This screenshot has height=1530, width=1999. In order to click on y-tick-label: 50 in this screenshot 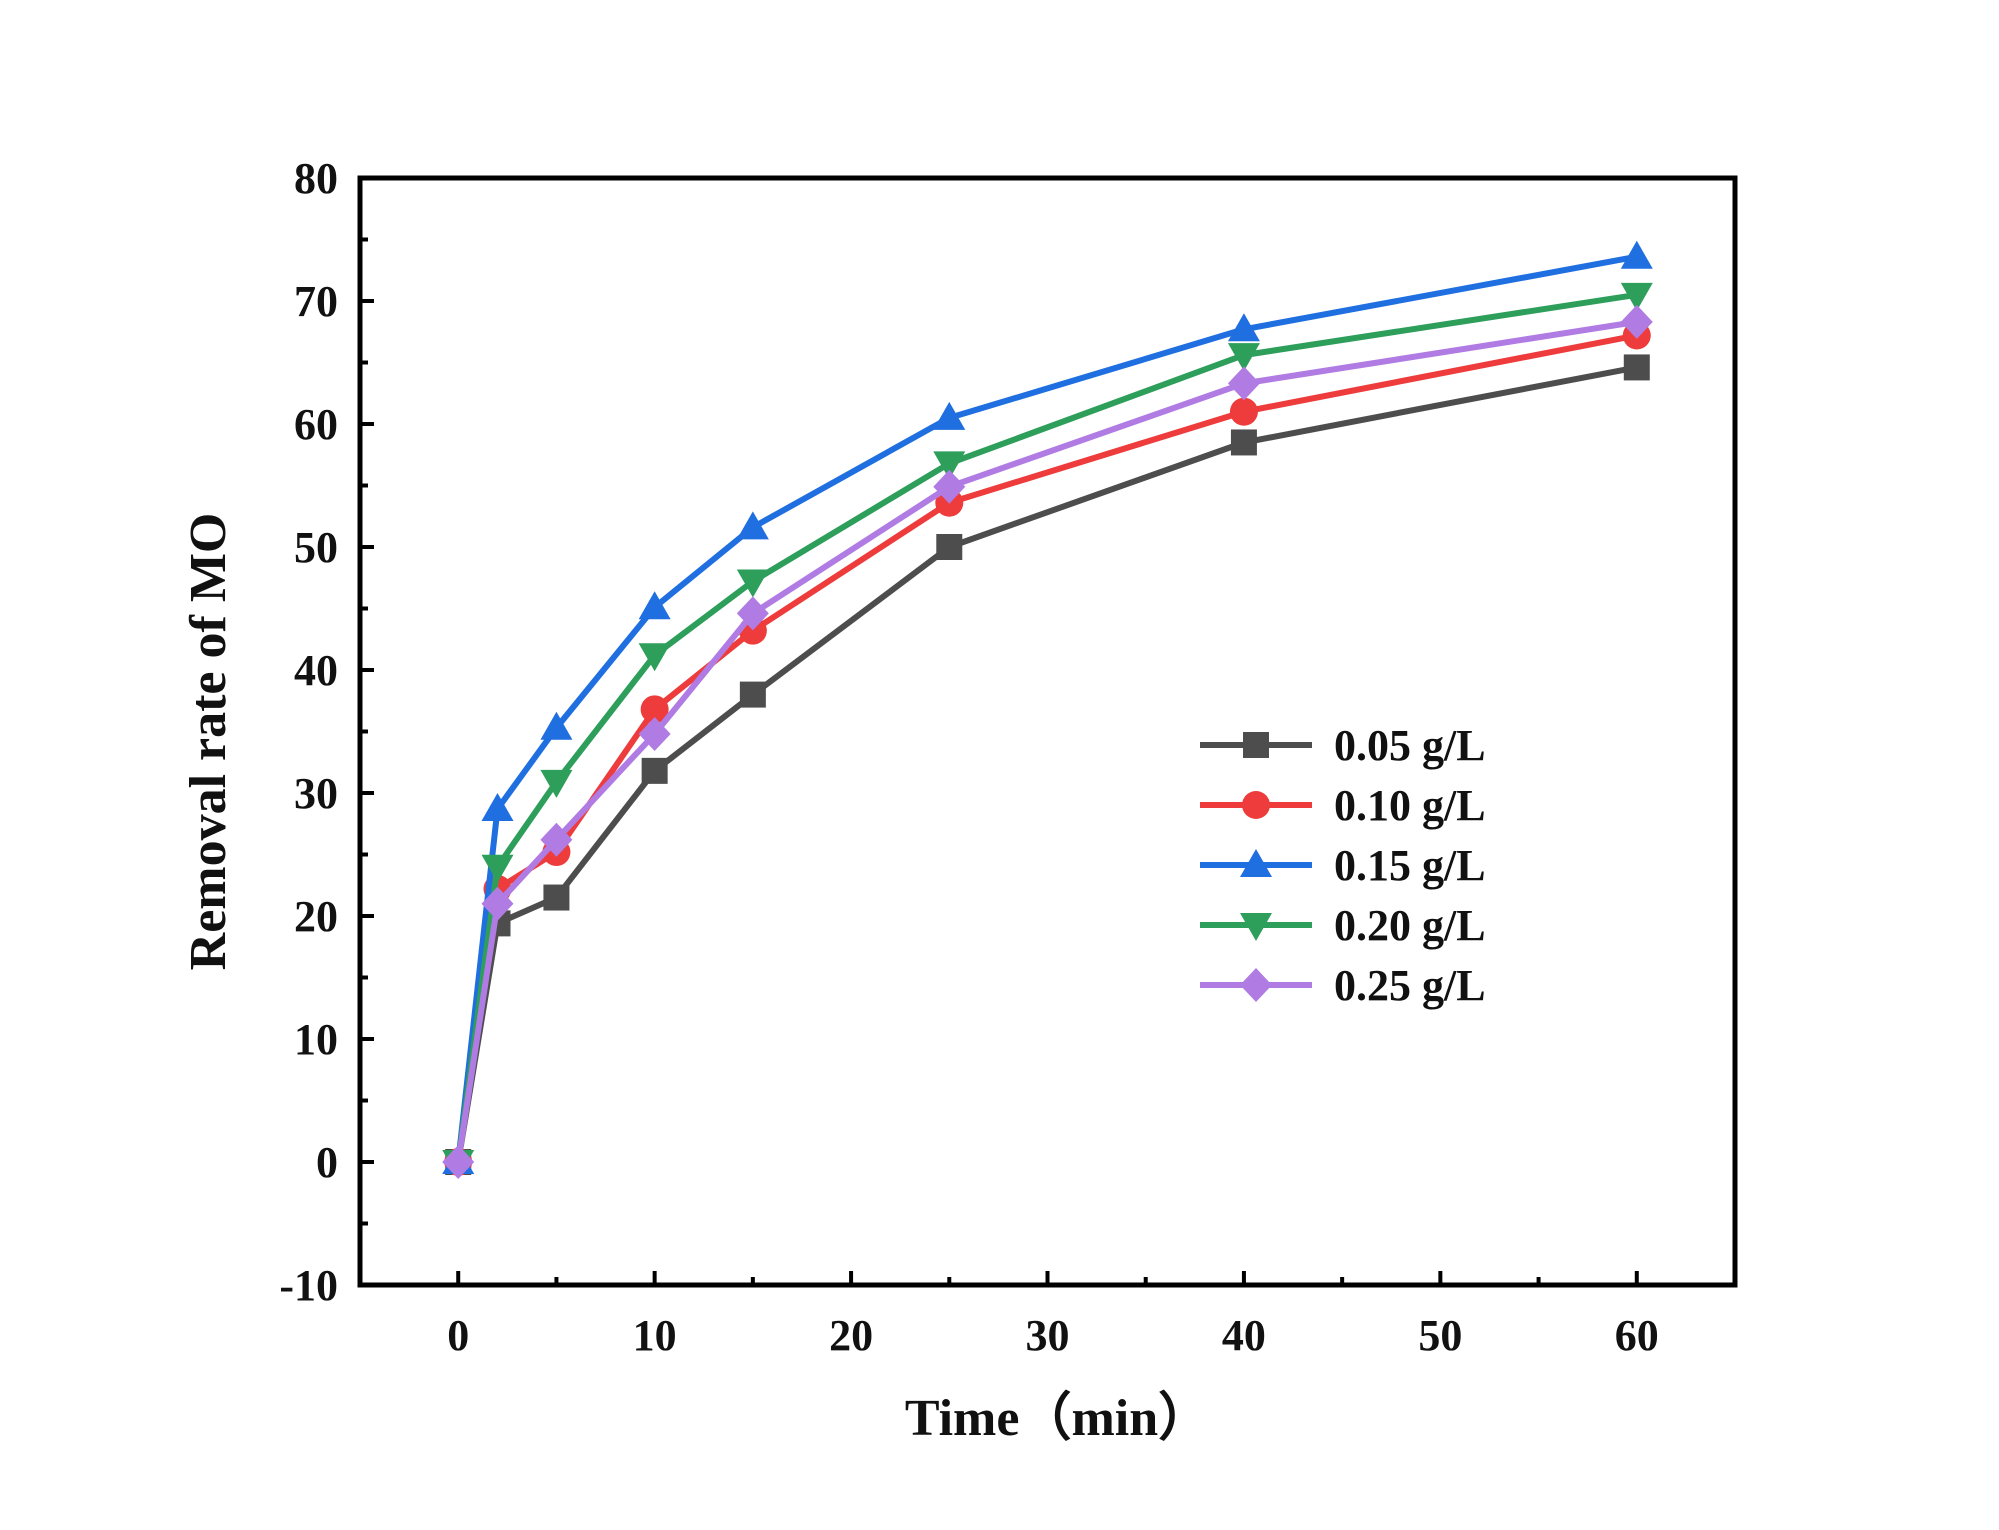, I will do `click(316, 547)`.